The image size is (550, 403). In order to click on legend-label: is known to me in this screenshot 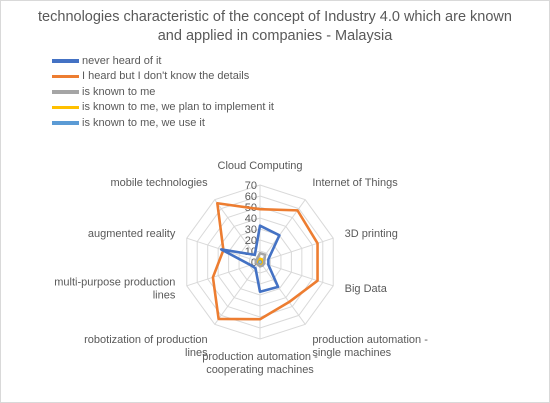, I will do `click(119, 91)`.